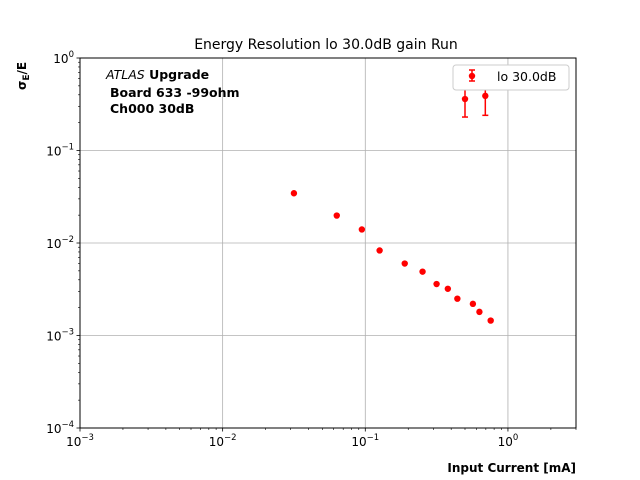 The image size is (640, 480). I want to click on y-tick-exponent: 0, so click(71, 55).